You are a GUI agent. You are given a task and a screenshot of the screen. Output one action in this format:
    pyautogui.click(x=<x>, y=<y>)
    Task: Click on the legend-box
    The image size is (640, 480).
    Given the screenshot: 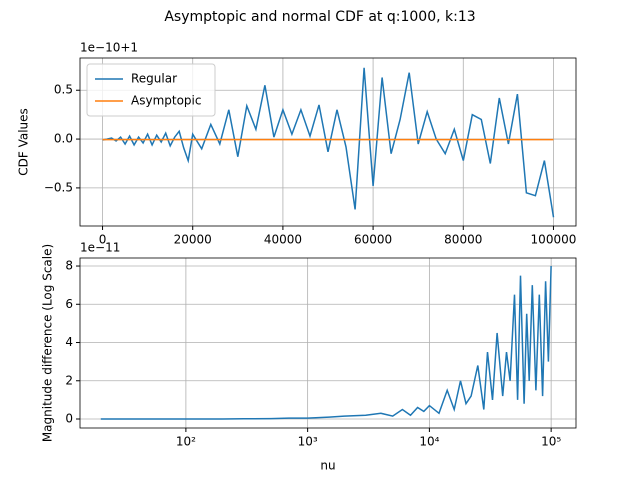 What is the action you would take?
    pyautogui.click(x=151, y=90)
    